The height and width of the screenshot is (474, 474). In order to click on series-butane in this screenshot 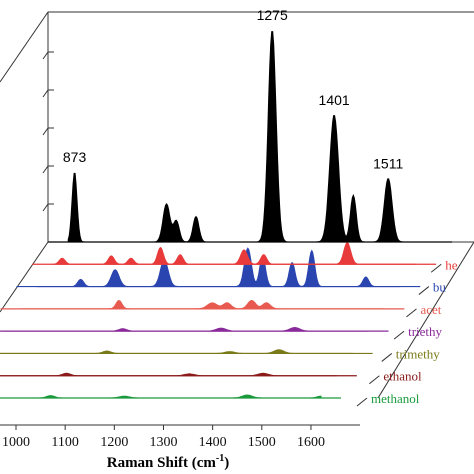, I will do `click(218, 267)`.